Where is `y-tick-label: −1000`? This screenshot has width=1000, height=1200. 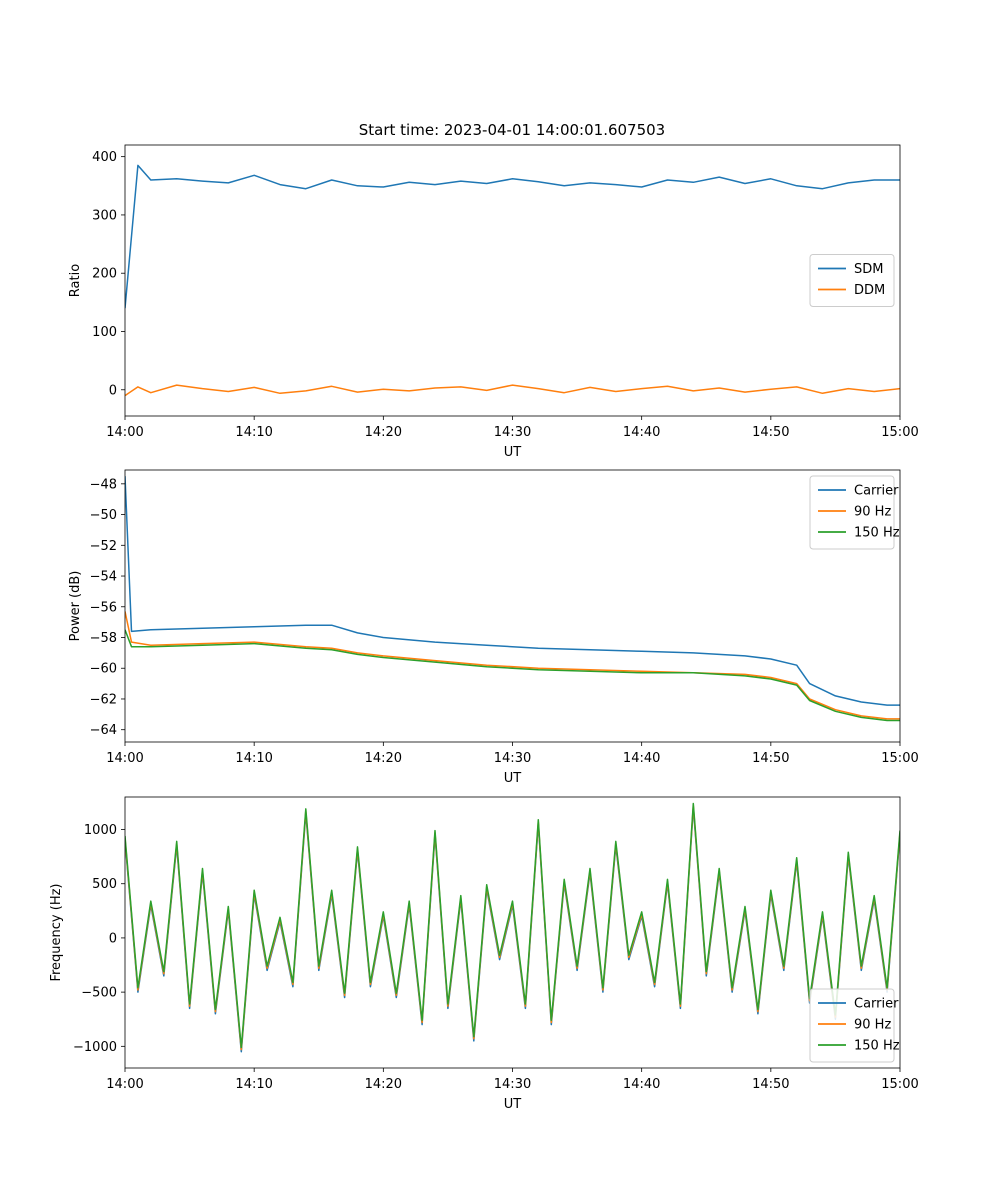 y-tick-label: −1000 is located at coordinates (95, 1047).